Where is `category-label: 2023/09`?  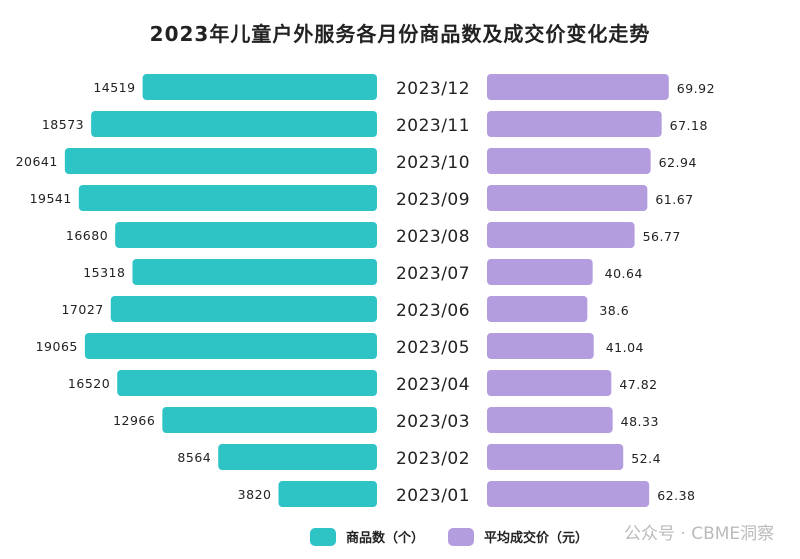
category-label: 2023/09 is located at coordinates (433, 200).